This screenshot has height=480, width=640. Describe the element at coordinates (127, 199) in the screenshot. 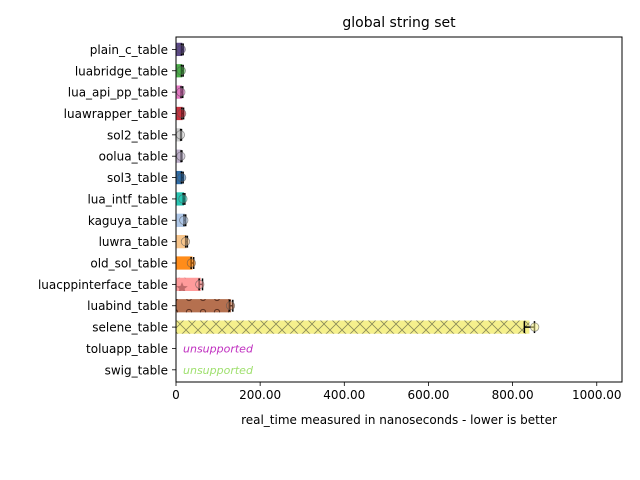

I see `y-tick-label-lua-intf-table: lua_intf_table` at that location.